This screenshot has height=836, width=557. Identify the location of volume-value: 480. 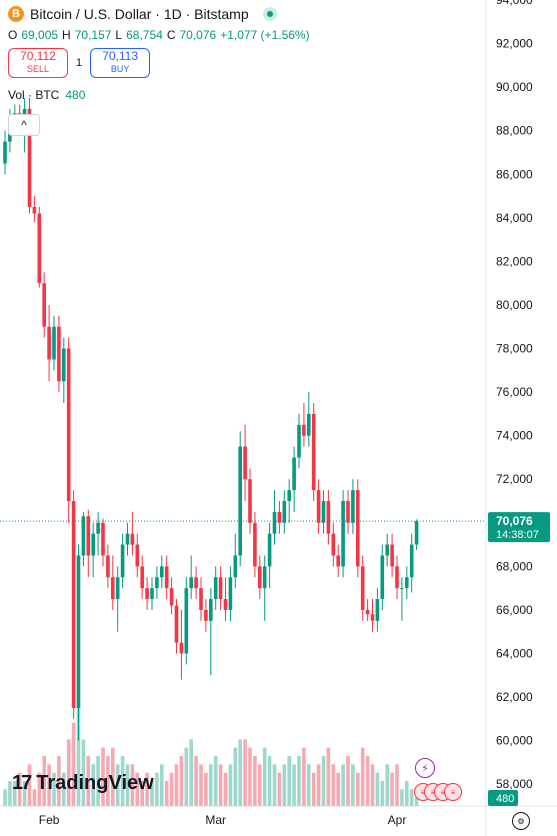
(75, 95).